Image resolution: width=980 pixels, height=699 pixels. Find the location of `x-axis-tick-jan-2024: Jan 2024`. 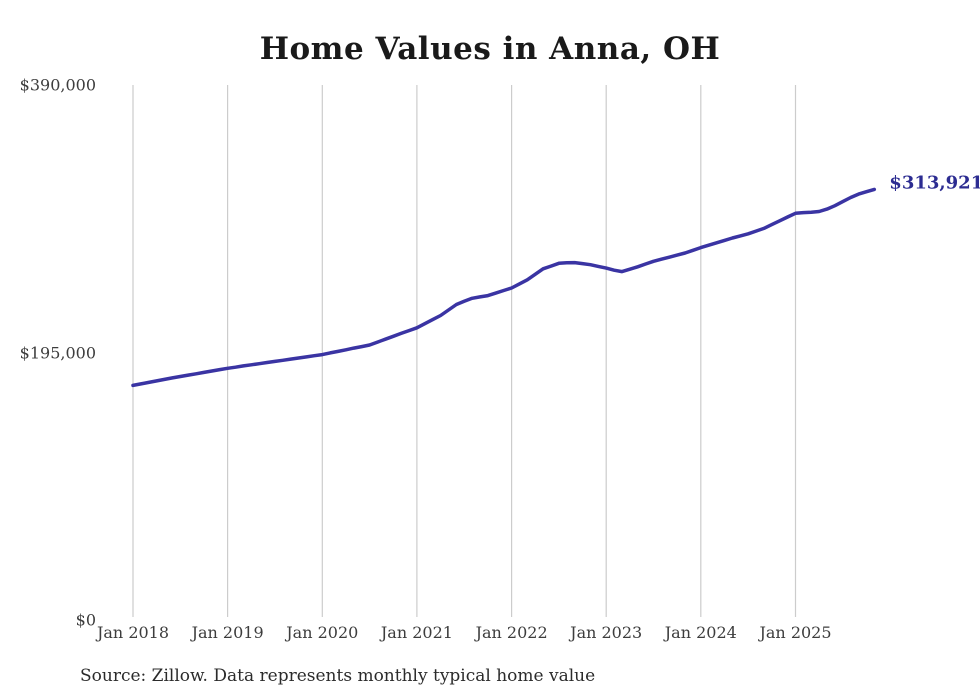

x-axis-tick-jan-2024: Jan 2024 is located at coordinates (700, 632).